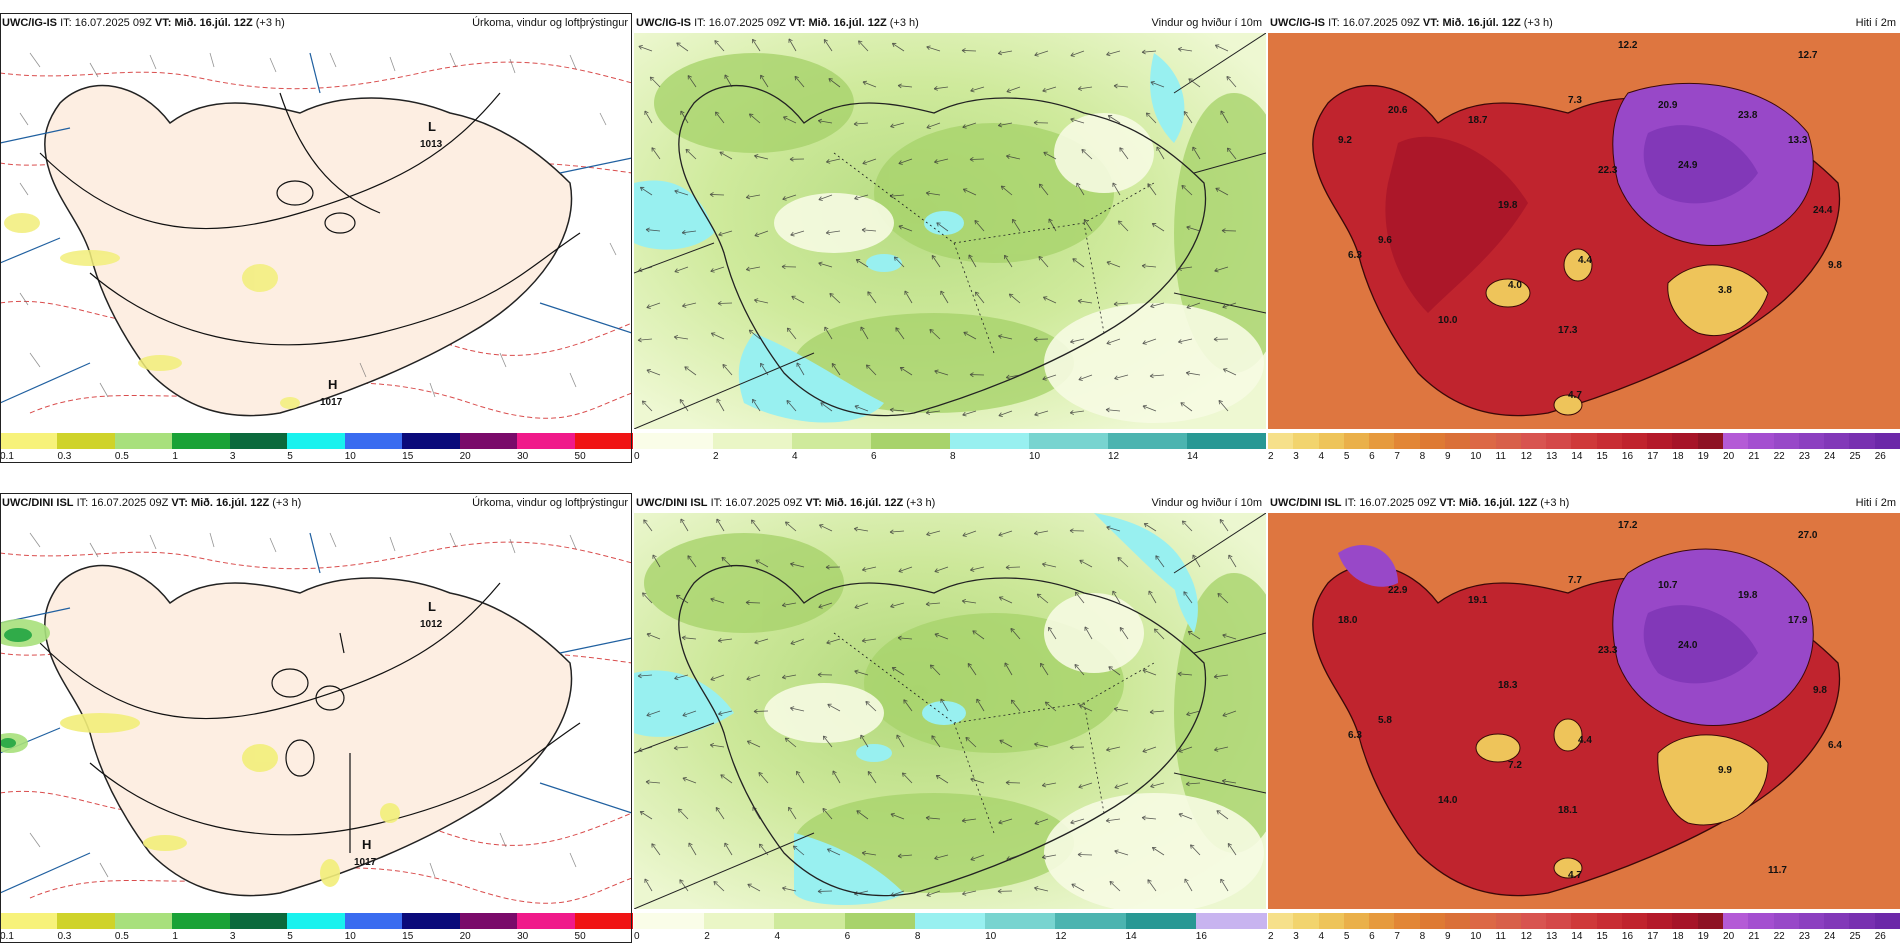 This screenshot has width=1900, height=950. What do you see at coordinates (1555, 503) in the screenshot?
I see `lead-time: (+3 h)` at bounding box center [1555, 503].